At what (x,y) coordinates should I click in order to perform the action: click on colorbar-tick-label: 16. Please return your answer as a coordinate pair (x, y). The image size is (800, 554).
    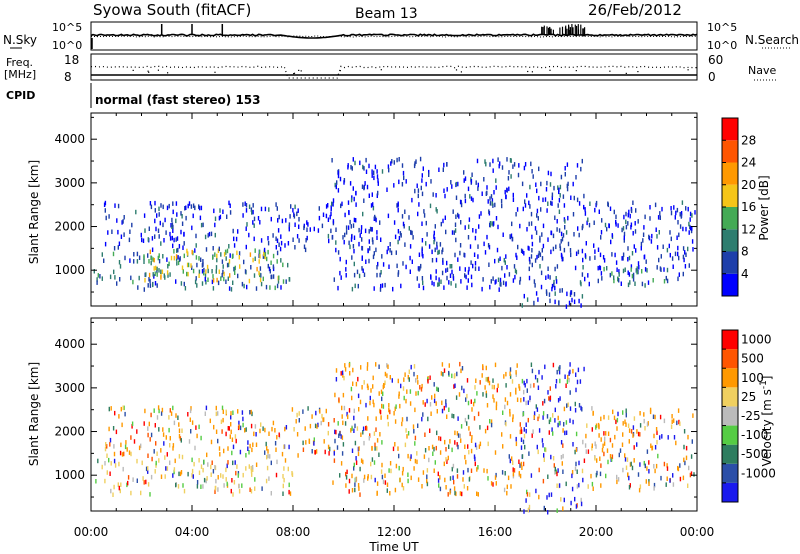
    Looking at the image, I should click on (748, 207).